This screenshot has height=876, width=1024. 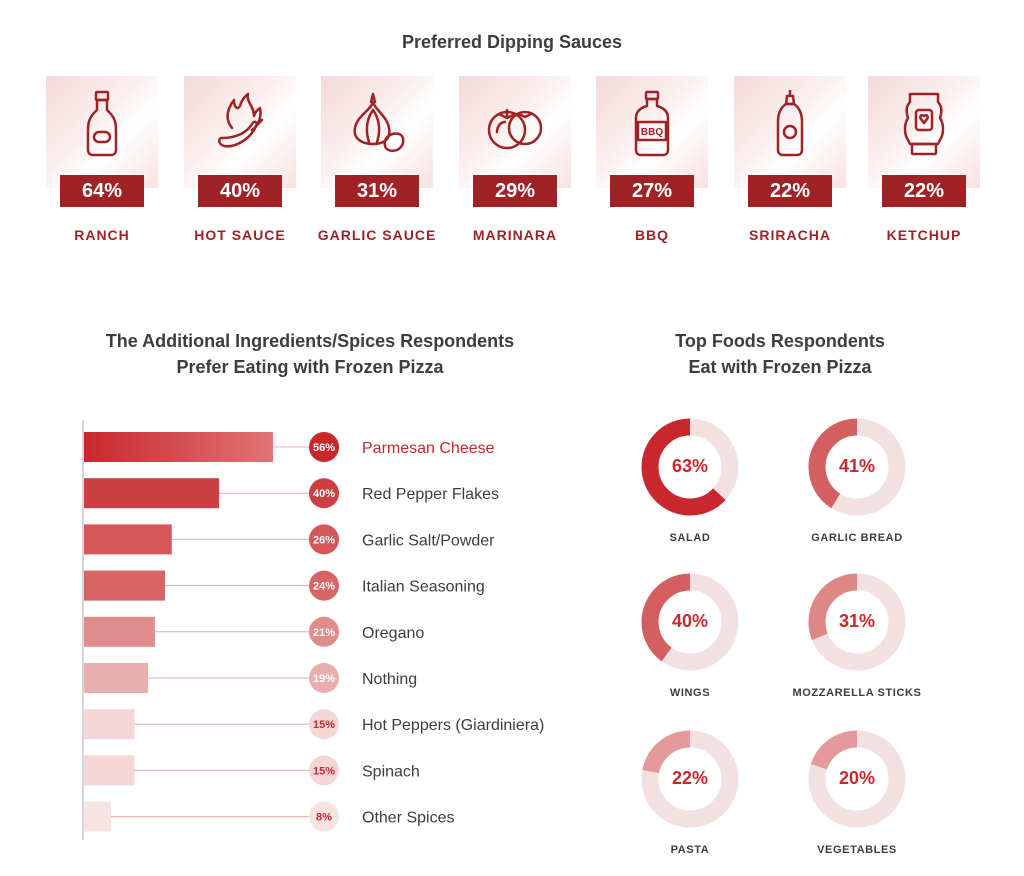 I want to click on ingredients-title-line2: Prefer Eating with Frozen Pizza, so click(x=310, y=367).